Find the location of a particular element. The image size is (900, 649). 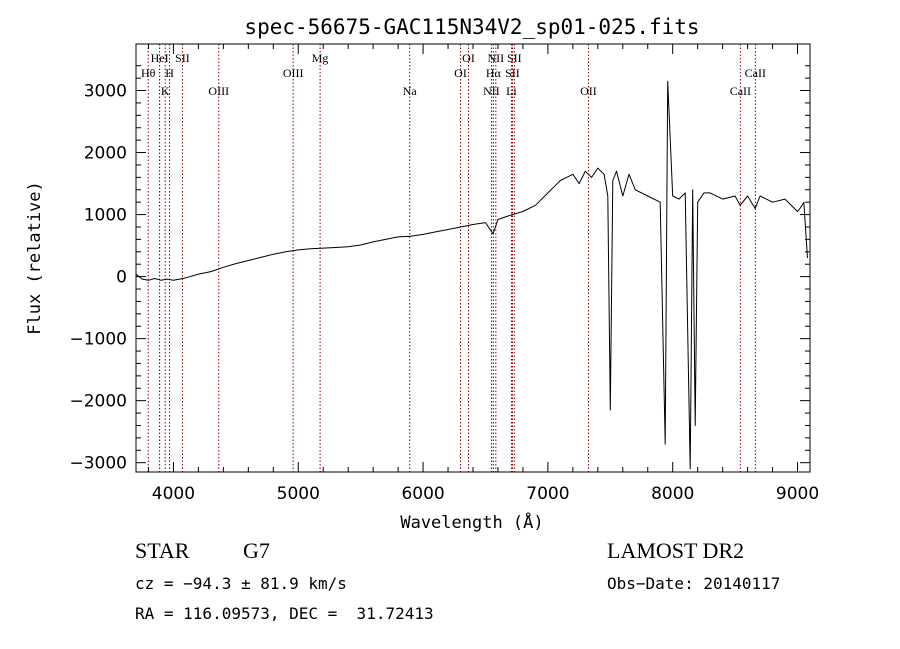

object-type: STAR is located at coordinates (162, 550).